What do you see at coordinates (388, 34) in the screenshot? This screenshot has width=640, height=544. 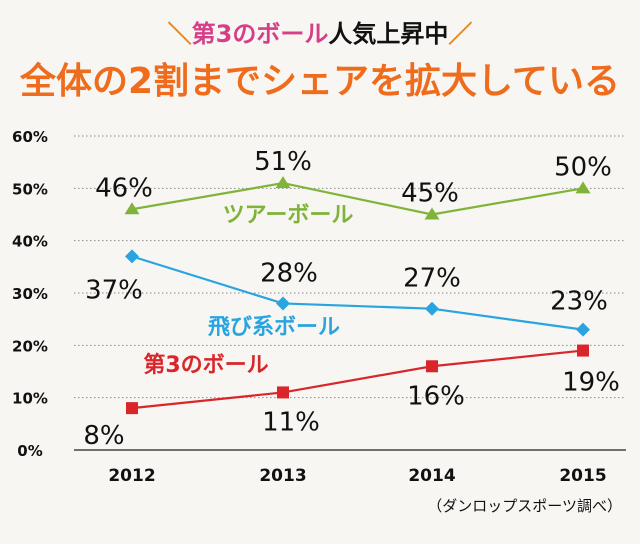 I see `subtitle-rest: 人気上昇中` at bounding box center [388, 34].